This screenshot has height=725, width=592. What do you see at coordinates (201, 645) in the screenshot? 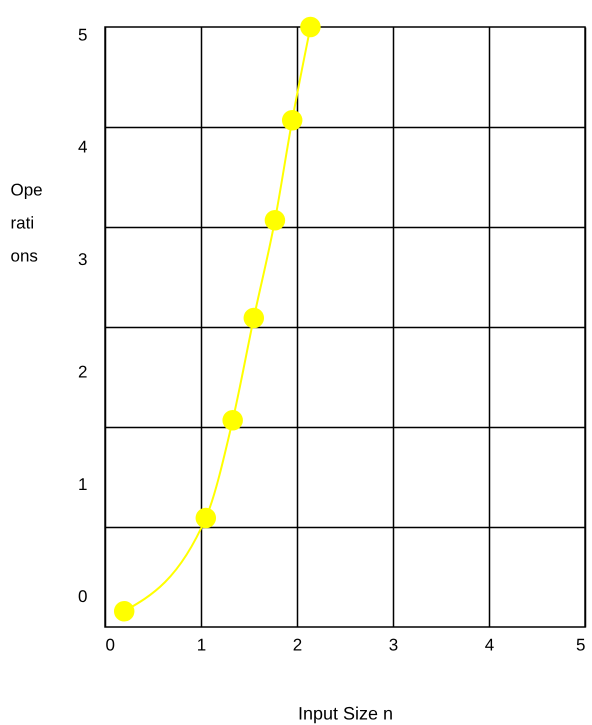
I see `x-tick-label: 1` at bounding box center [201, 645].